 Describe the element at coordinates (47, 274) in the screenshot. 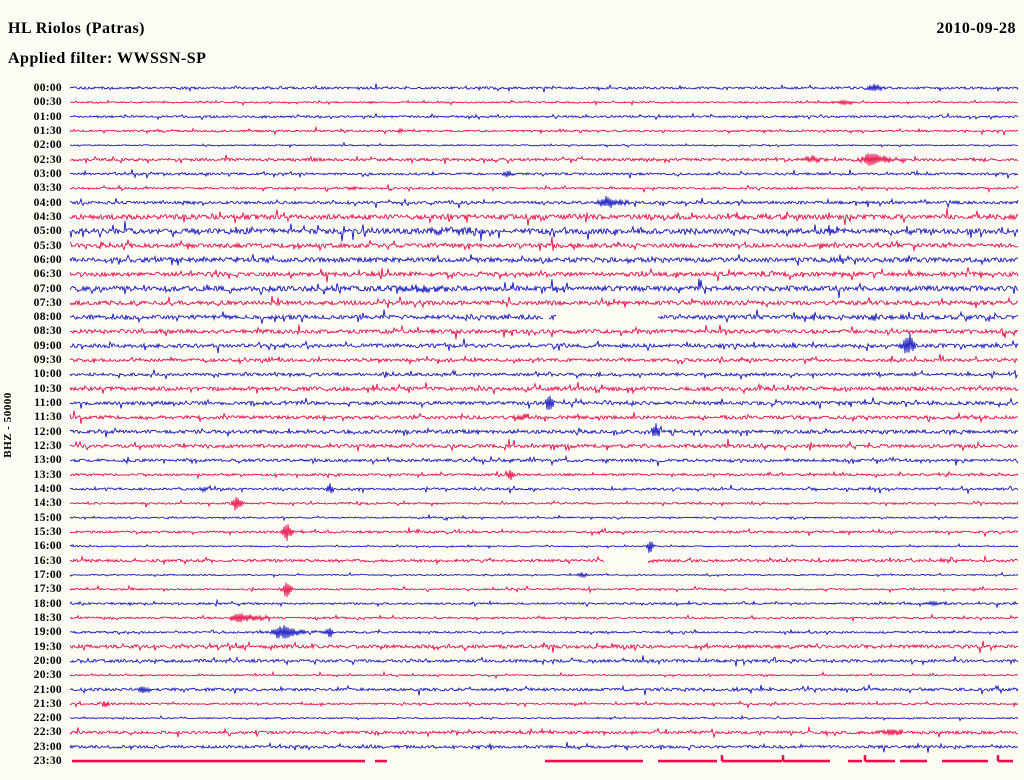

I see `row-time-label: 06:30` at that location.